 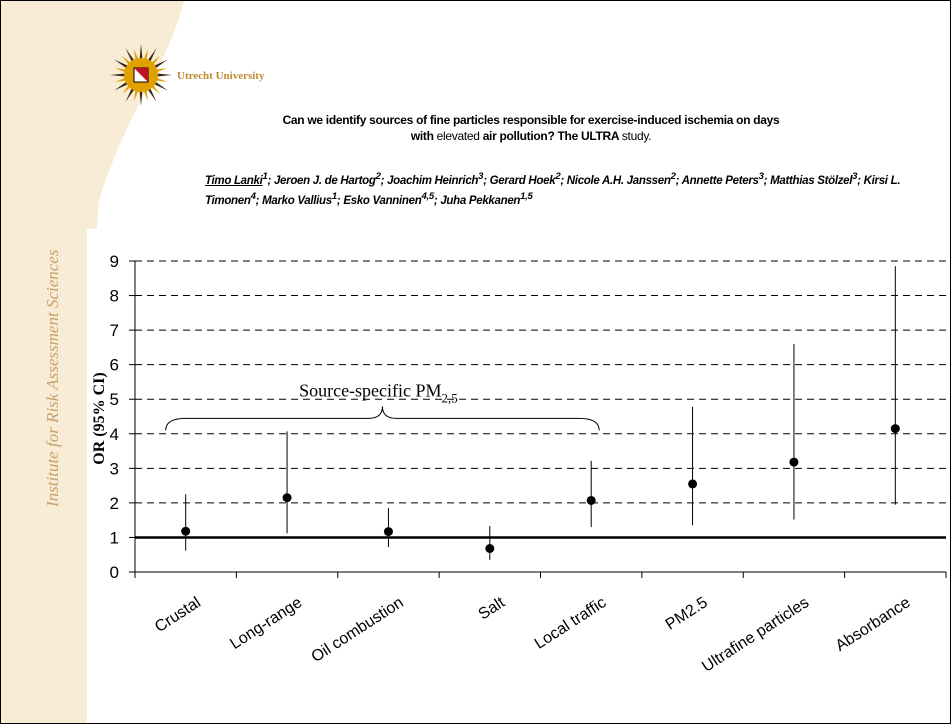 What do you see at coordinates (450, 397) in the screenshot?
I see `annotation-subscript: 2,5` at bounding box center [450, 397].